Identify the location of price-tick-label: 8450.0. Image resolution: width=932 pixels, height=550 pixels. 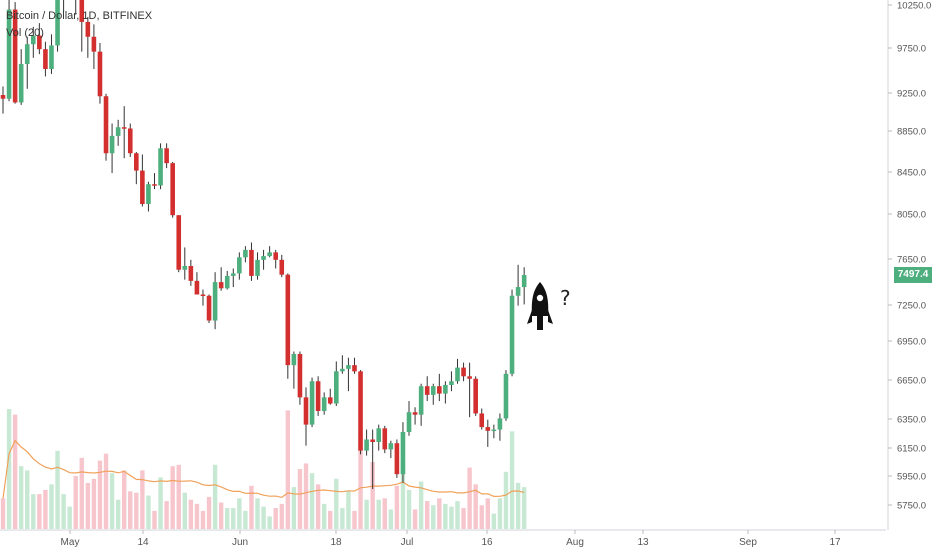
(911, 173).